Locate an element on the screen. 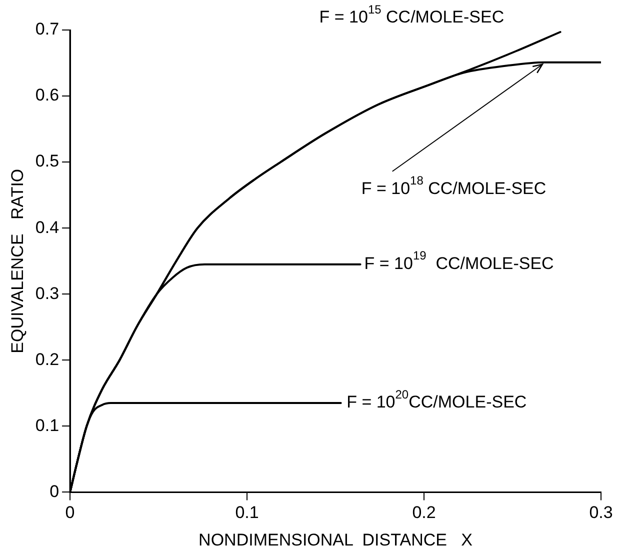  y-tick-label: 0 is located at coordinates (55, 491).